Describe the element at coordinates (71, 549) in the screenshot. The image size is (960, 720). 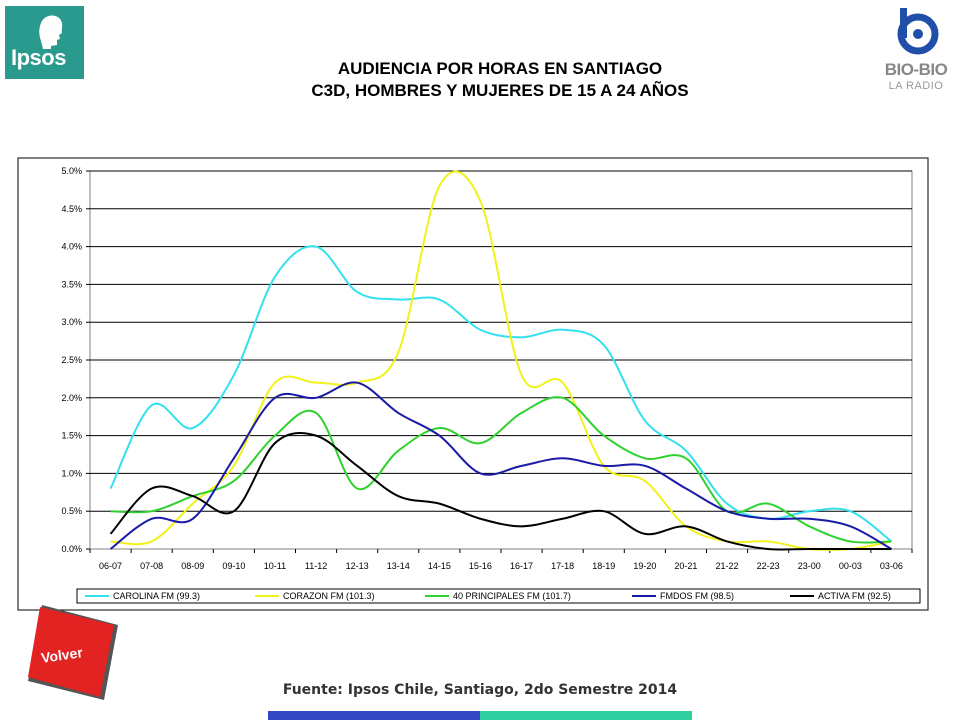
I see `y-tick-label: 0.0%` at that location.